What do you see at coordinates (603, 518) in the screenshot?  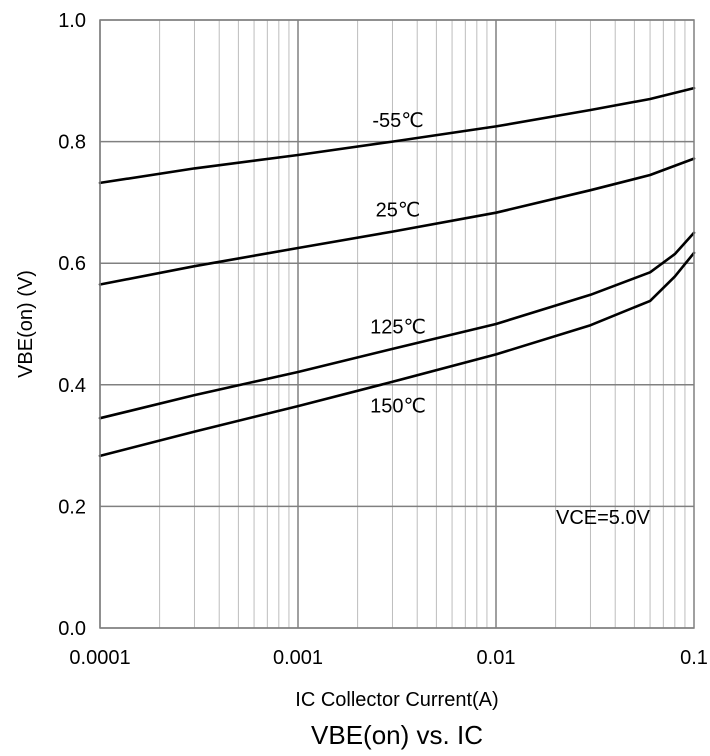 I see `vce-annotation: VCE=5.0V` at bounding box center [603, 518].